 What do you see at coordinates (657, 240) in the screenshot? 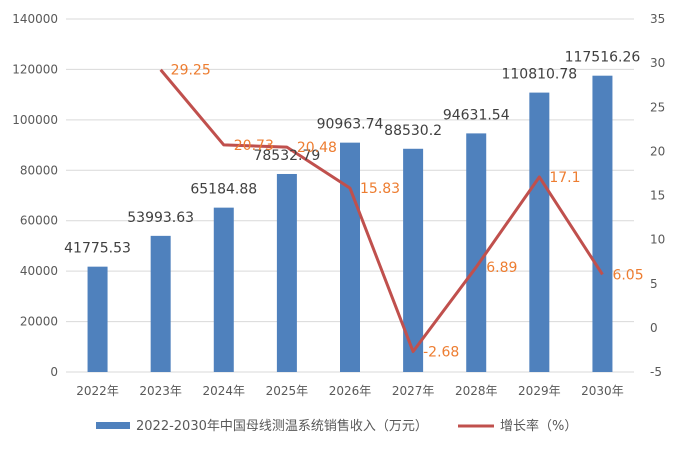
I see `right-tick-label: 10` at bounding box center [657, 240].